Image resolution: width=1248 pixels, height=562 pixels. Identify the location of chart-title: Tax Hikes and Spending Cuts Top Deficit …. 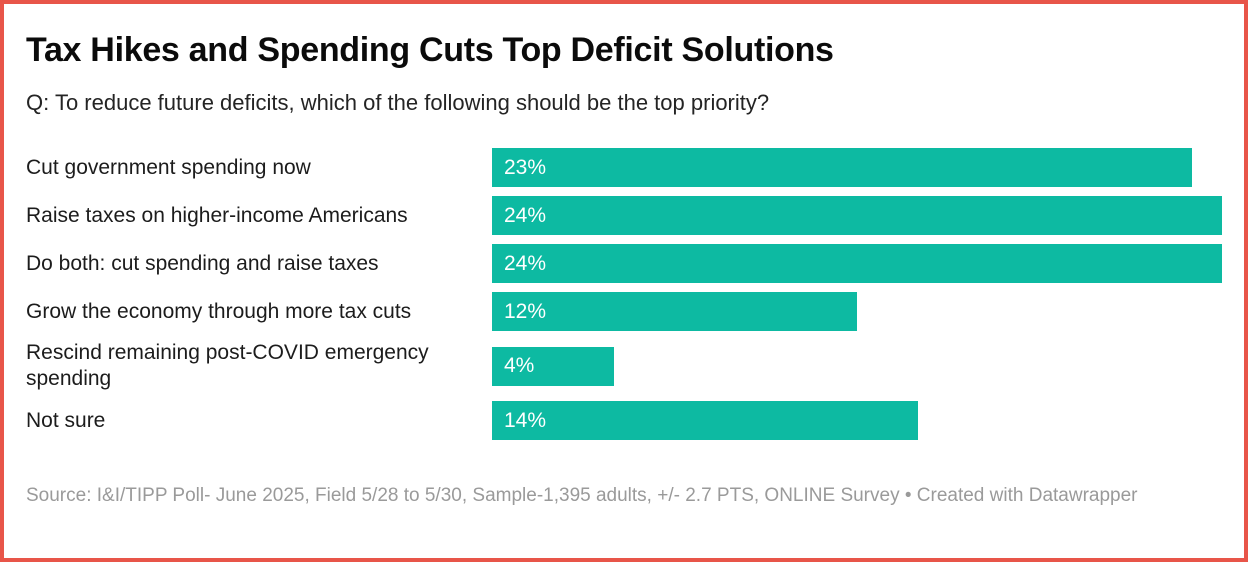
(430, 50).